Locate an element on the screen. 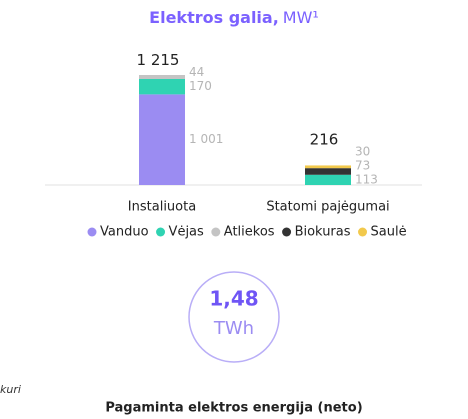  value-label: 44 is located at coordinates (196, 72).